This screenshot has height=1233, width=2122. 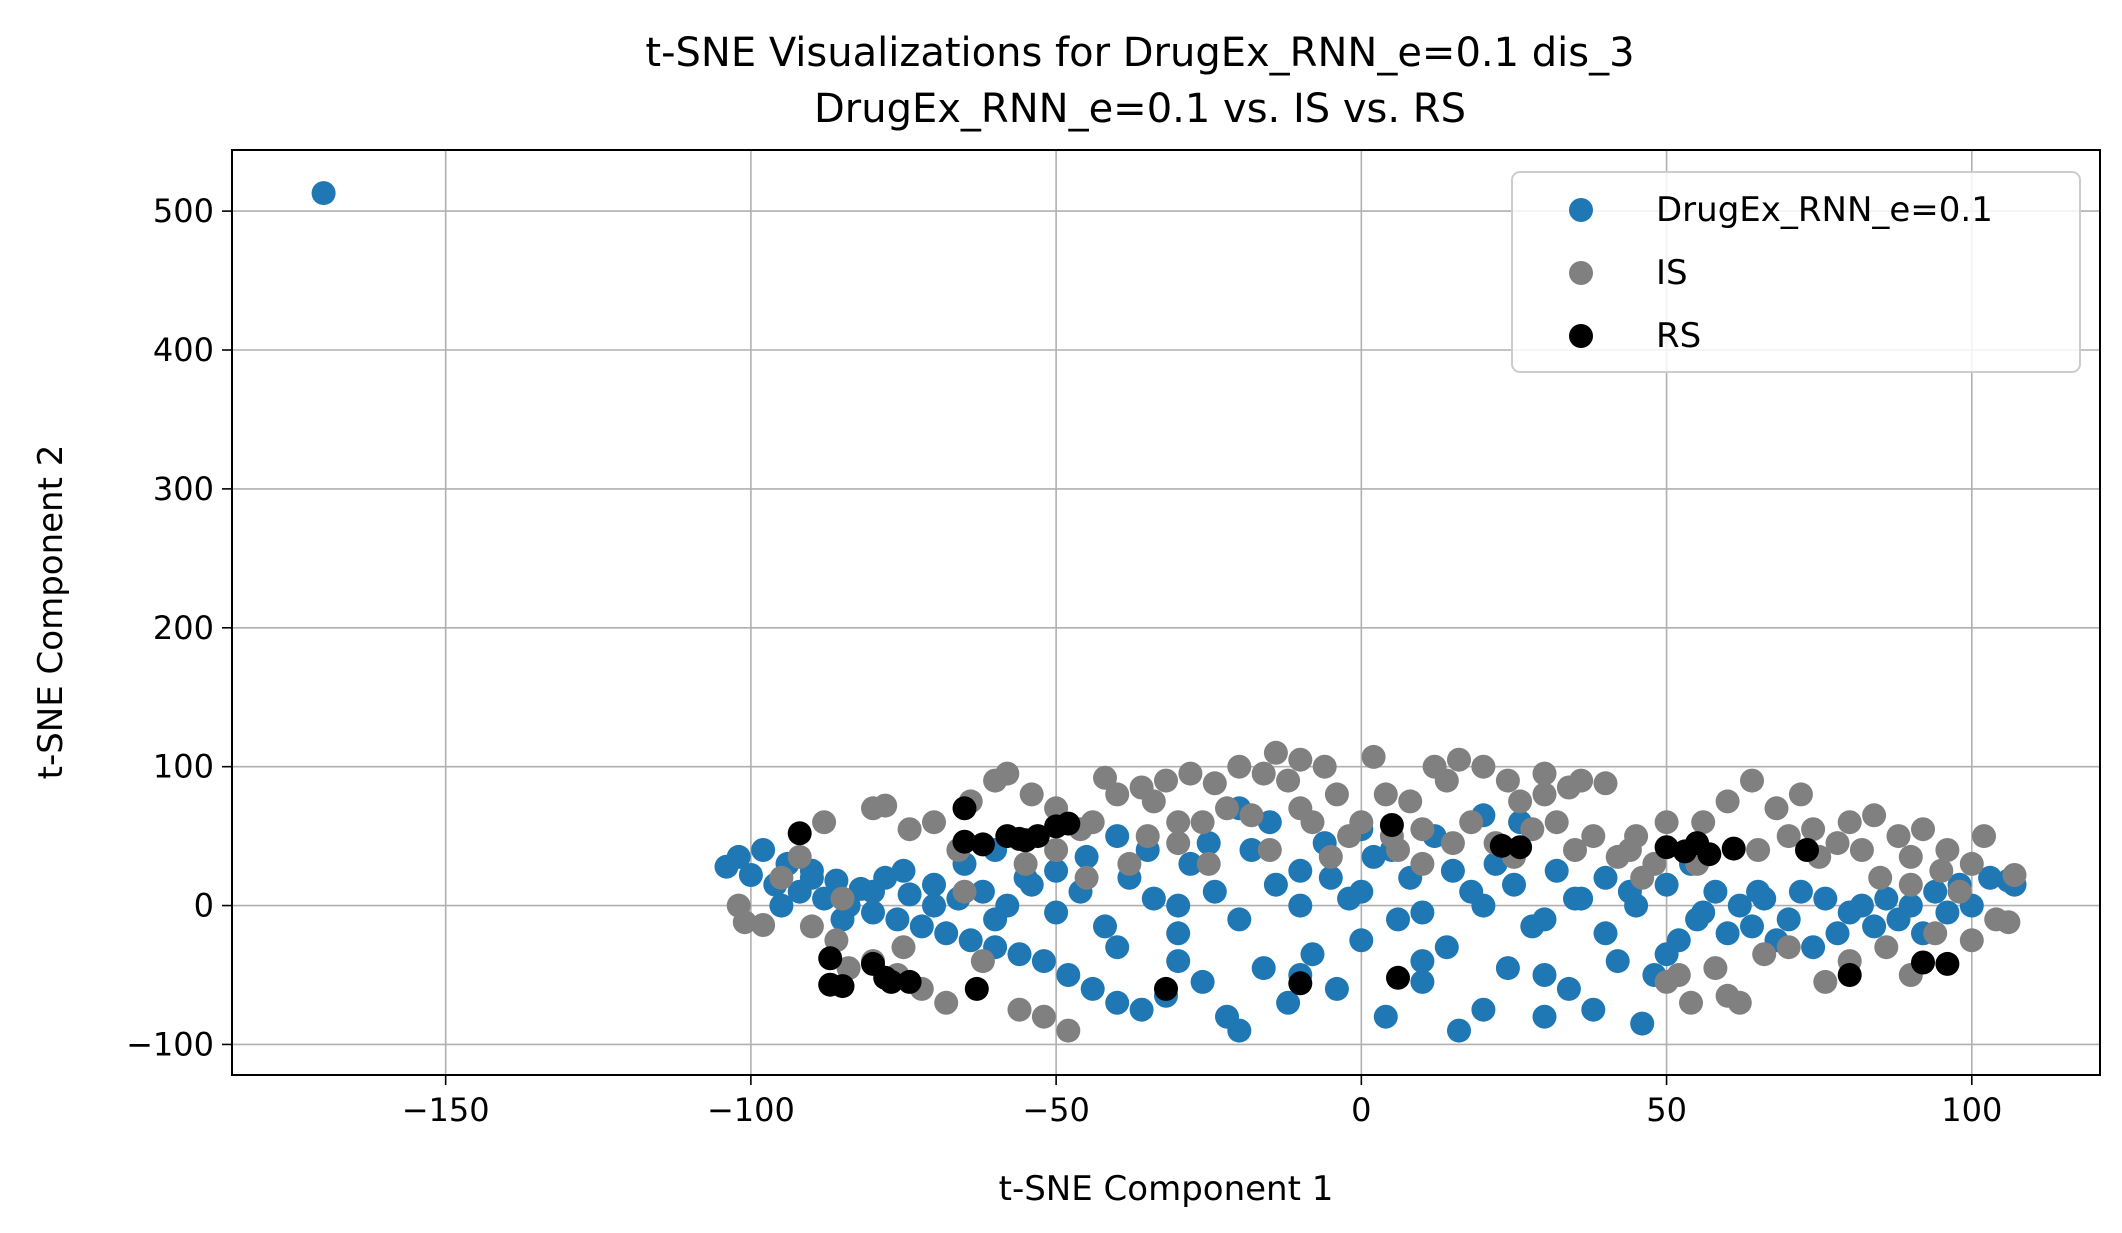 I want to click on y-tick-label: 500, so click(x=183, y=211).